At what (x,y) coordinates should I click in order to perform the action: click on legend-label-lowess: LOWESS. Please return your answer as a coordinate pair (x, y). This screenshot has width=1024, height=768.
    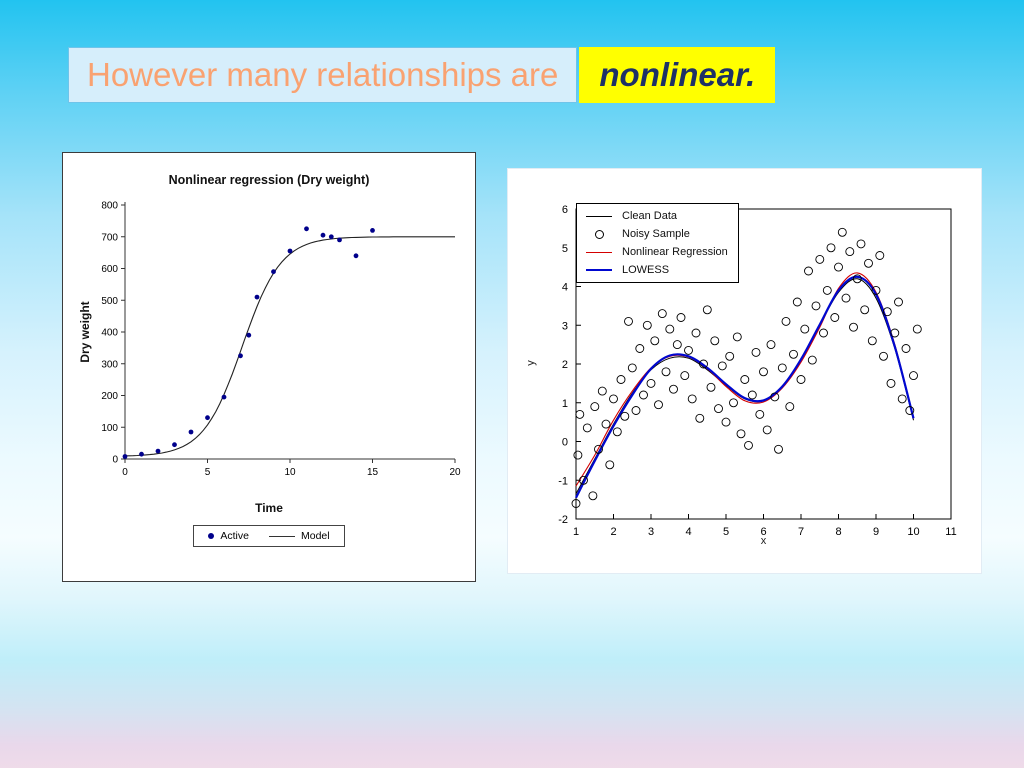
    Looking at the image, I should click on (646, 270).